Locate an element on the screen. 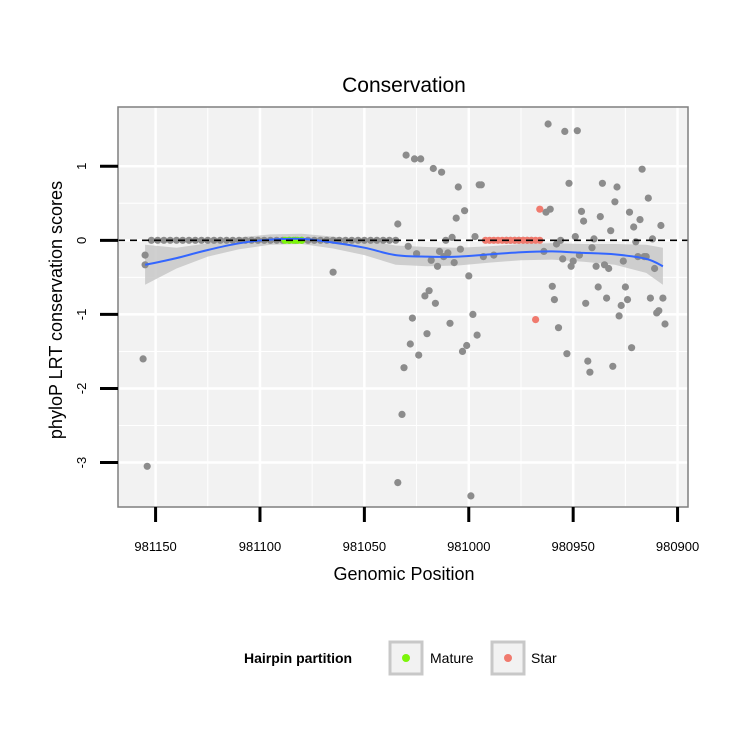  y-axis-tick-label: 1 is located at coordinates (81, 166).